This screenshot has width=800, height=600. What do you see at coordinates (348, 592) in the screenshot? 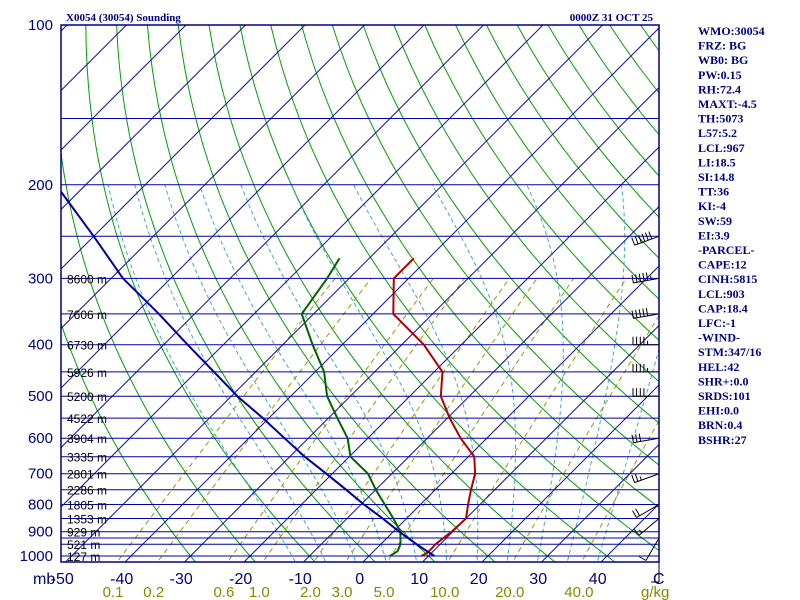
I see `mixing-ratio-labels: 0.1 0.2 0.6 1.0 2.0 3.0 5.0 10.0 20.0 40.0` at bounding box center [348, 592].